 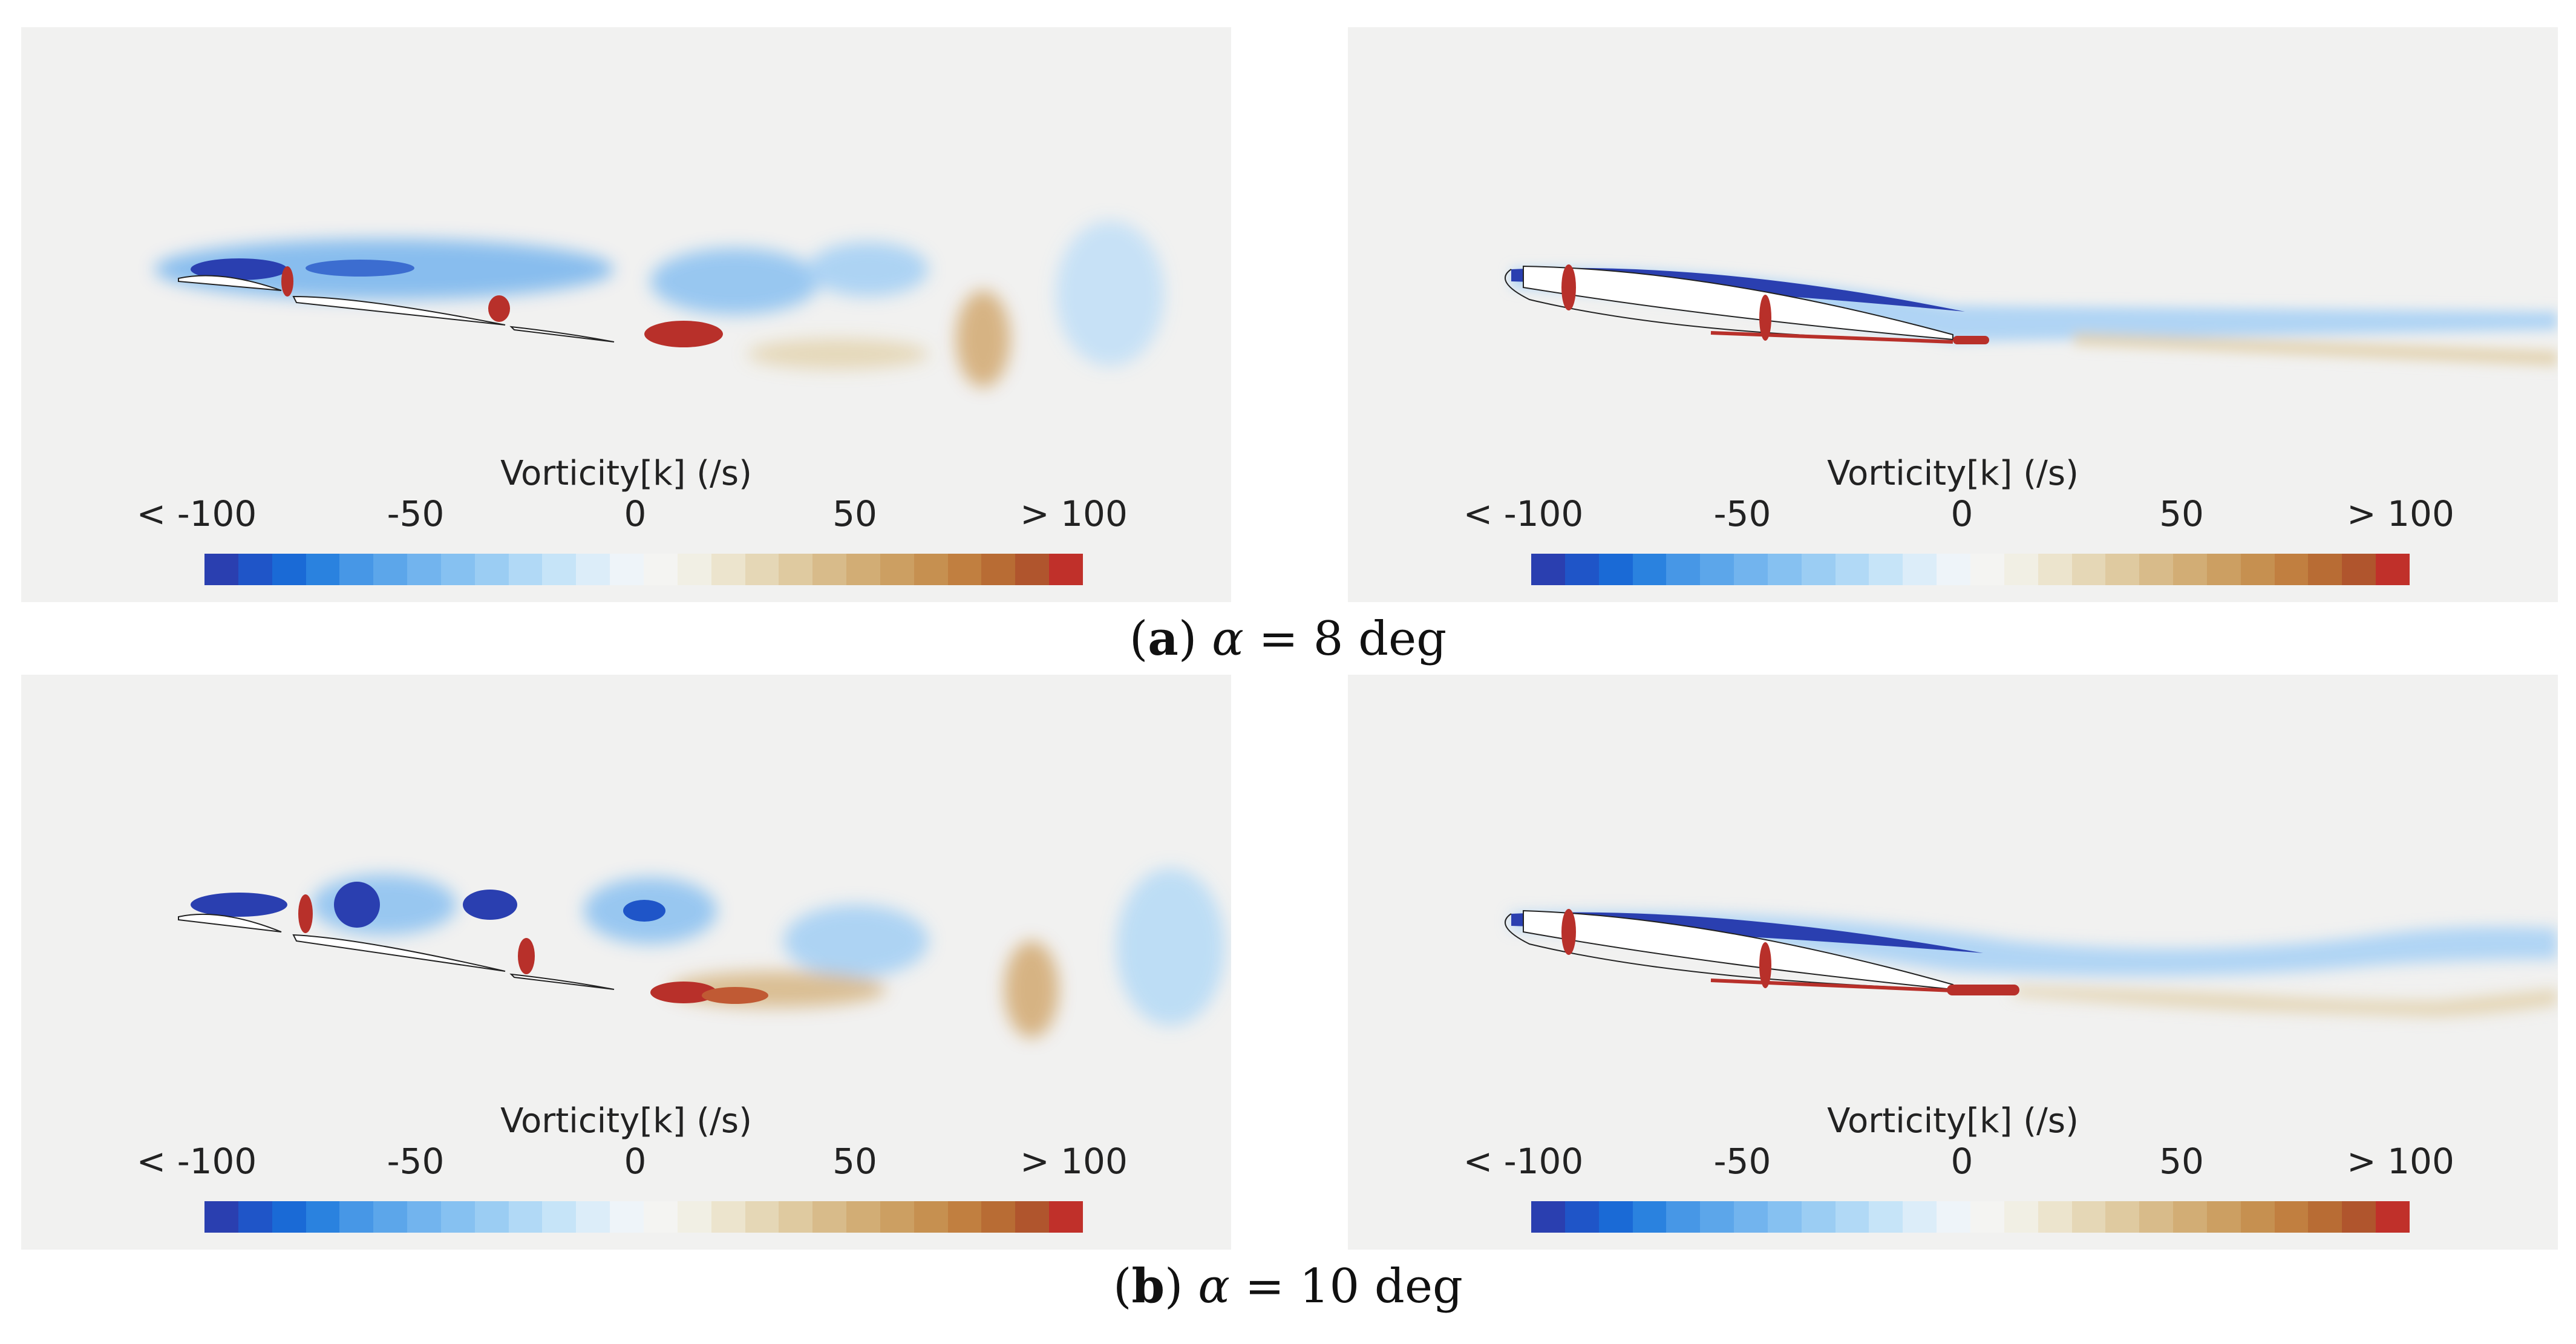 What do you see at coordinates (2031, 963) in the screenshot?
I see `vorticity-field-b-right` at bounding box center [2031, 963].